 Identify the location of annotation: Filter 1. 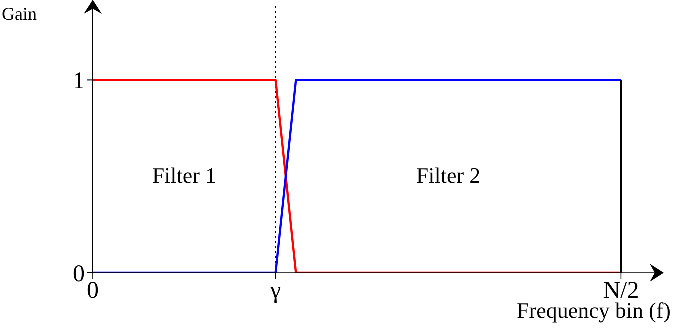
(184, 175).